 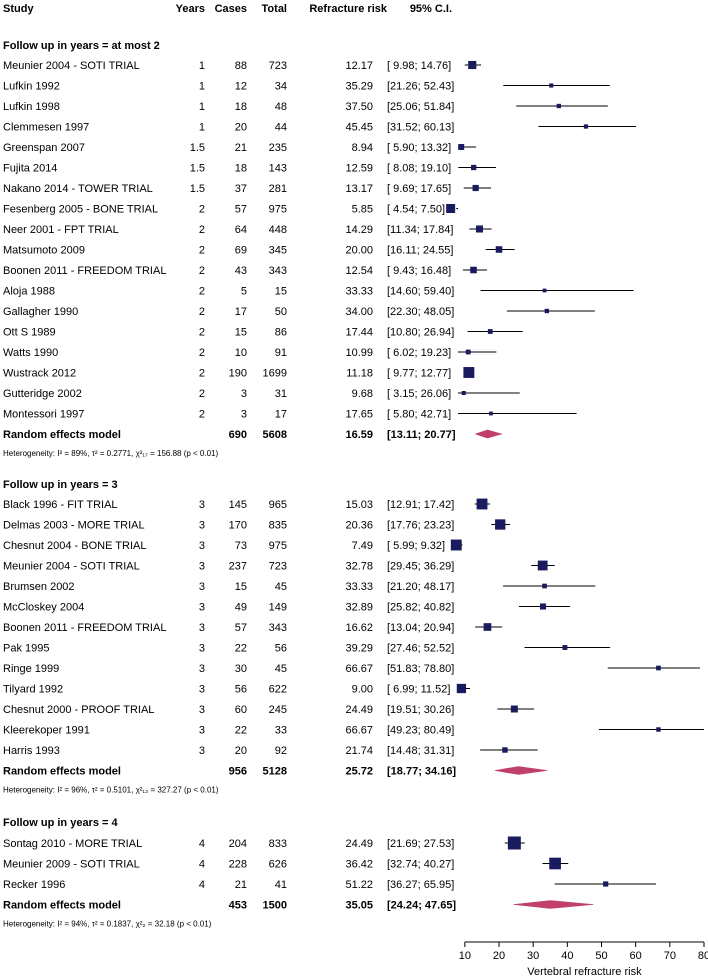 I want to click on study-total: 235, so click(x=278, y=148).